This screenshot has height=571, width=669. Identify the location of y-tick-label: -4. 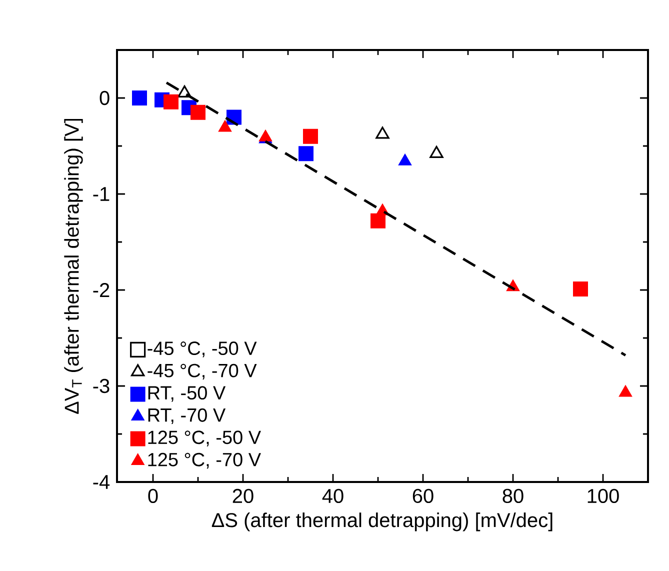
(101, 482).